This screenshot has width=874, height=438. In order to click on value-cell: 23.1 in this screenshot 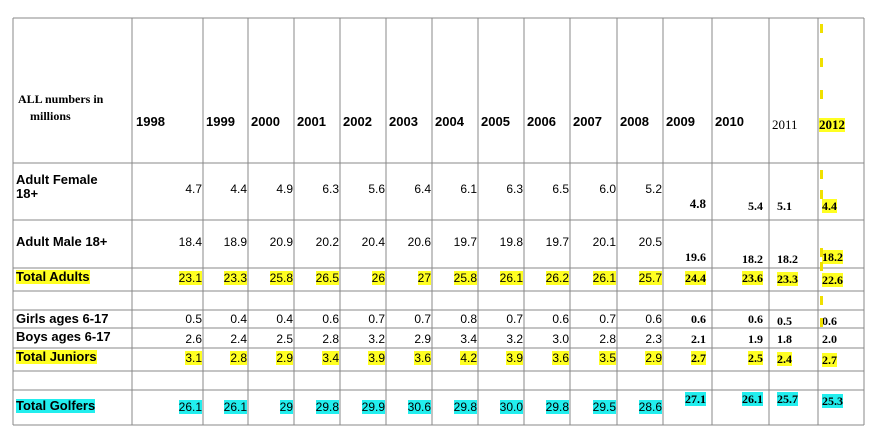, I will do `click(190, 278)`.